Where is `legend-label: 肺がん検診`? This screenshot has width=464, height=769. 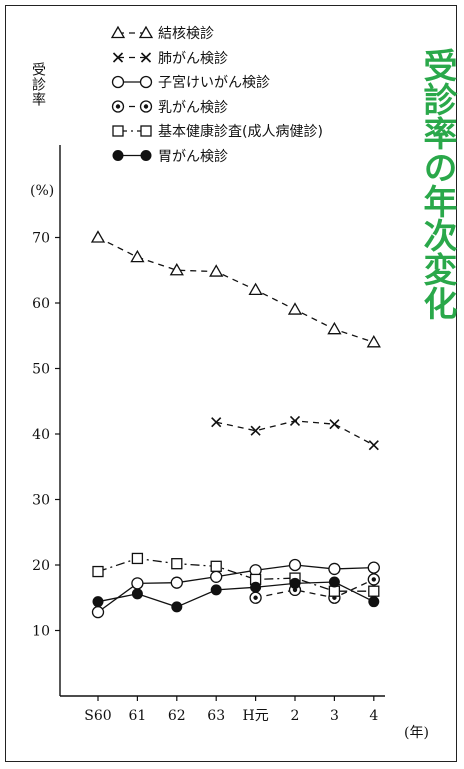
legend-label: 肺がん検診 is located at coordinates (193, 58).